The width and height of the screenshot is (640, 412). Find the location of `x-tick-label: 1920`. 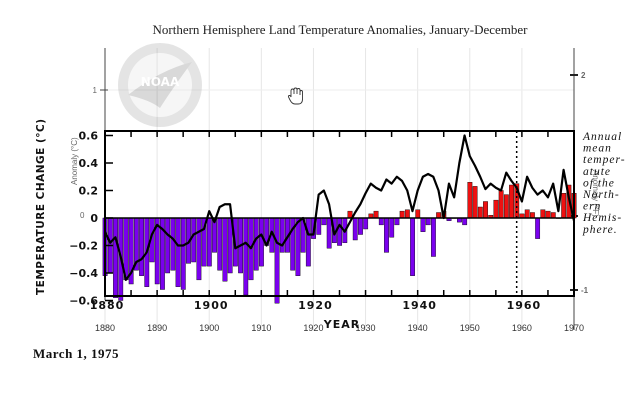

x-tick-label: 1920 is located at coordinates (315, 305).